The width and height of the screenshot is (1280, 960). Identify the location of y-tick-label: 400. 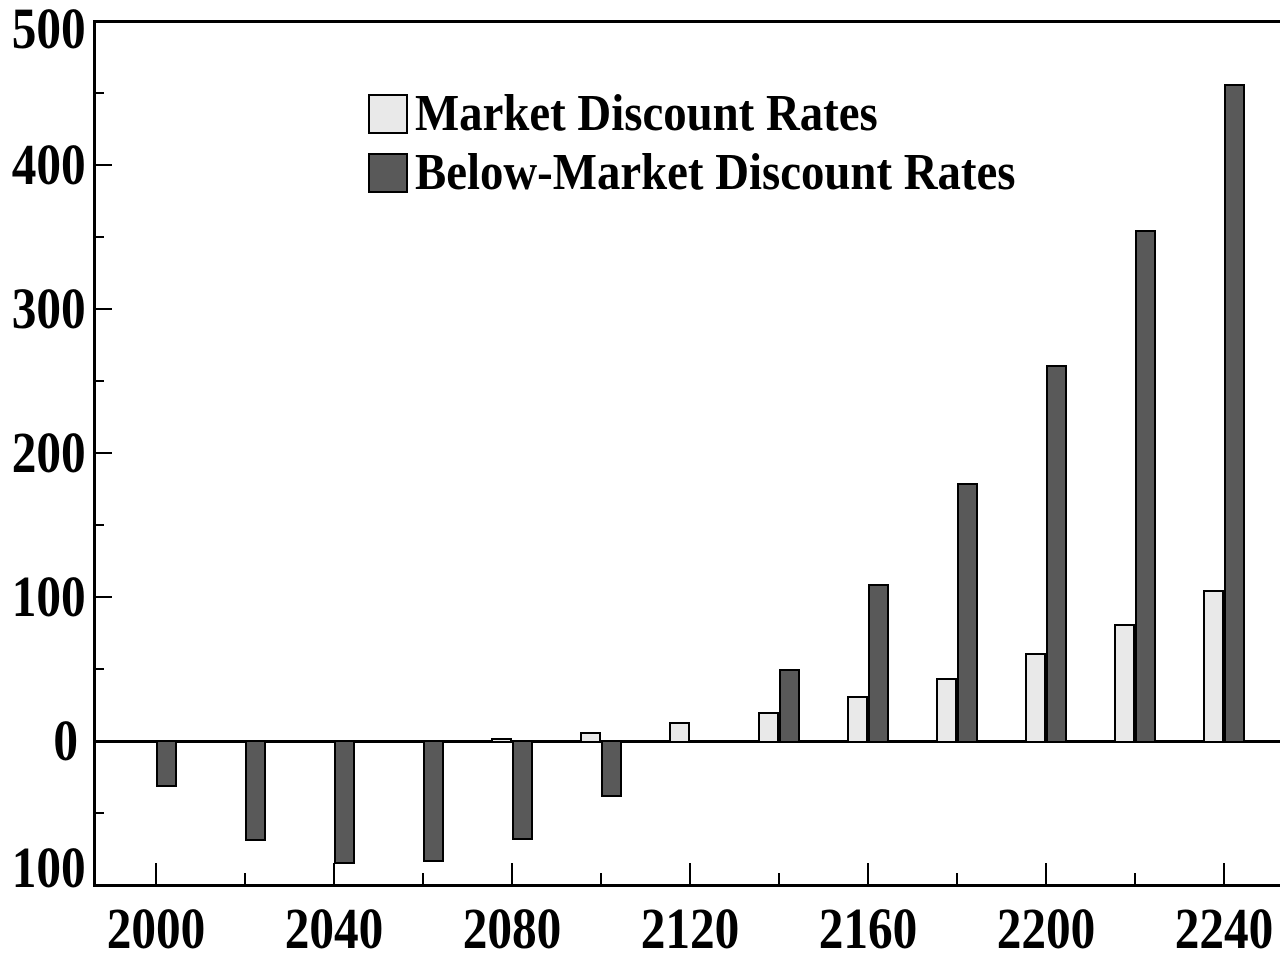
(48, 164).